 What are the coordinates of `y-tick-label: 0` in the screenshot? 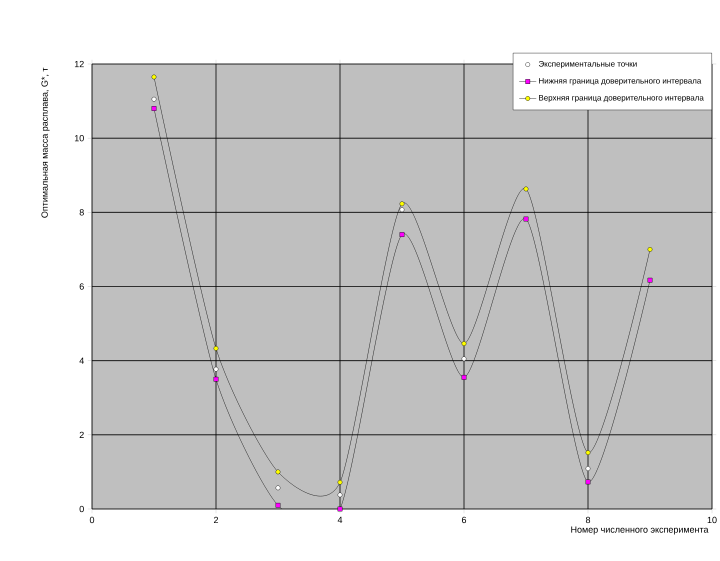 It's located at (82, 509).